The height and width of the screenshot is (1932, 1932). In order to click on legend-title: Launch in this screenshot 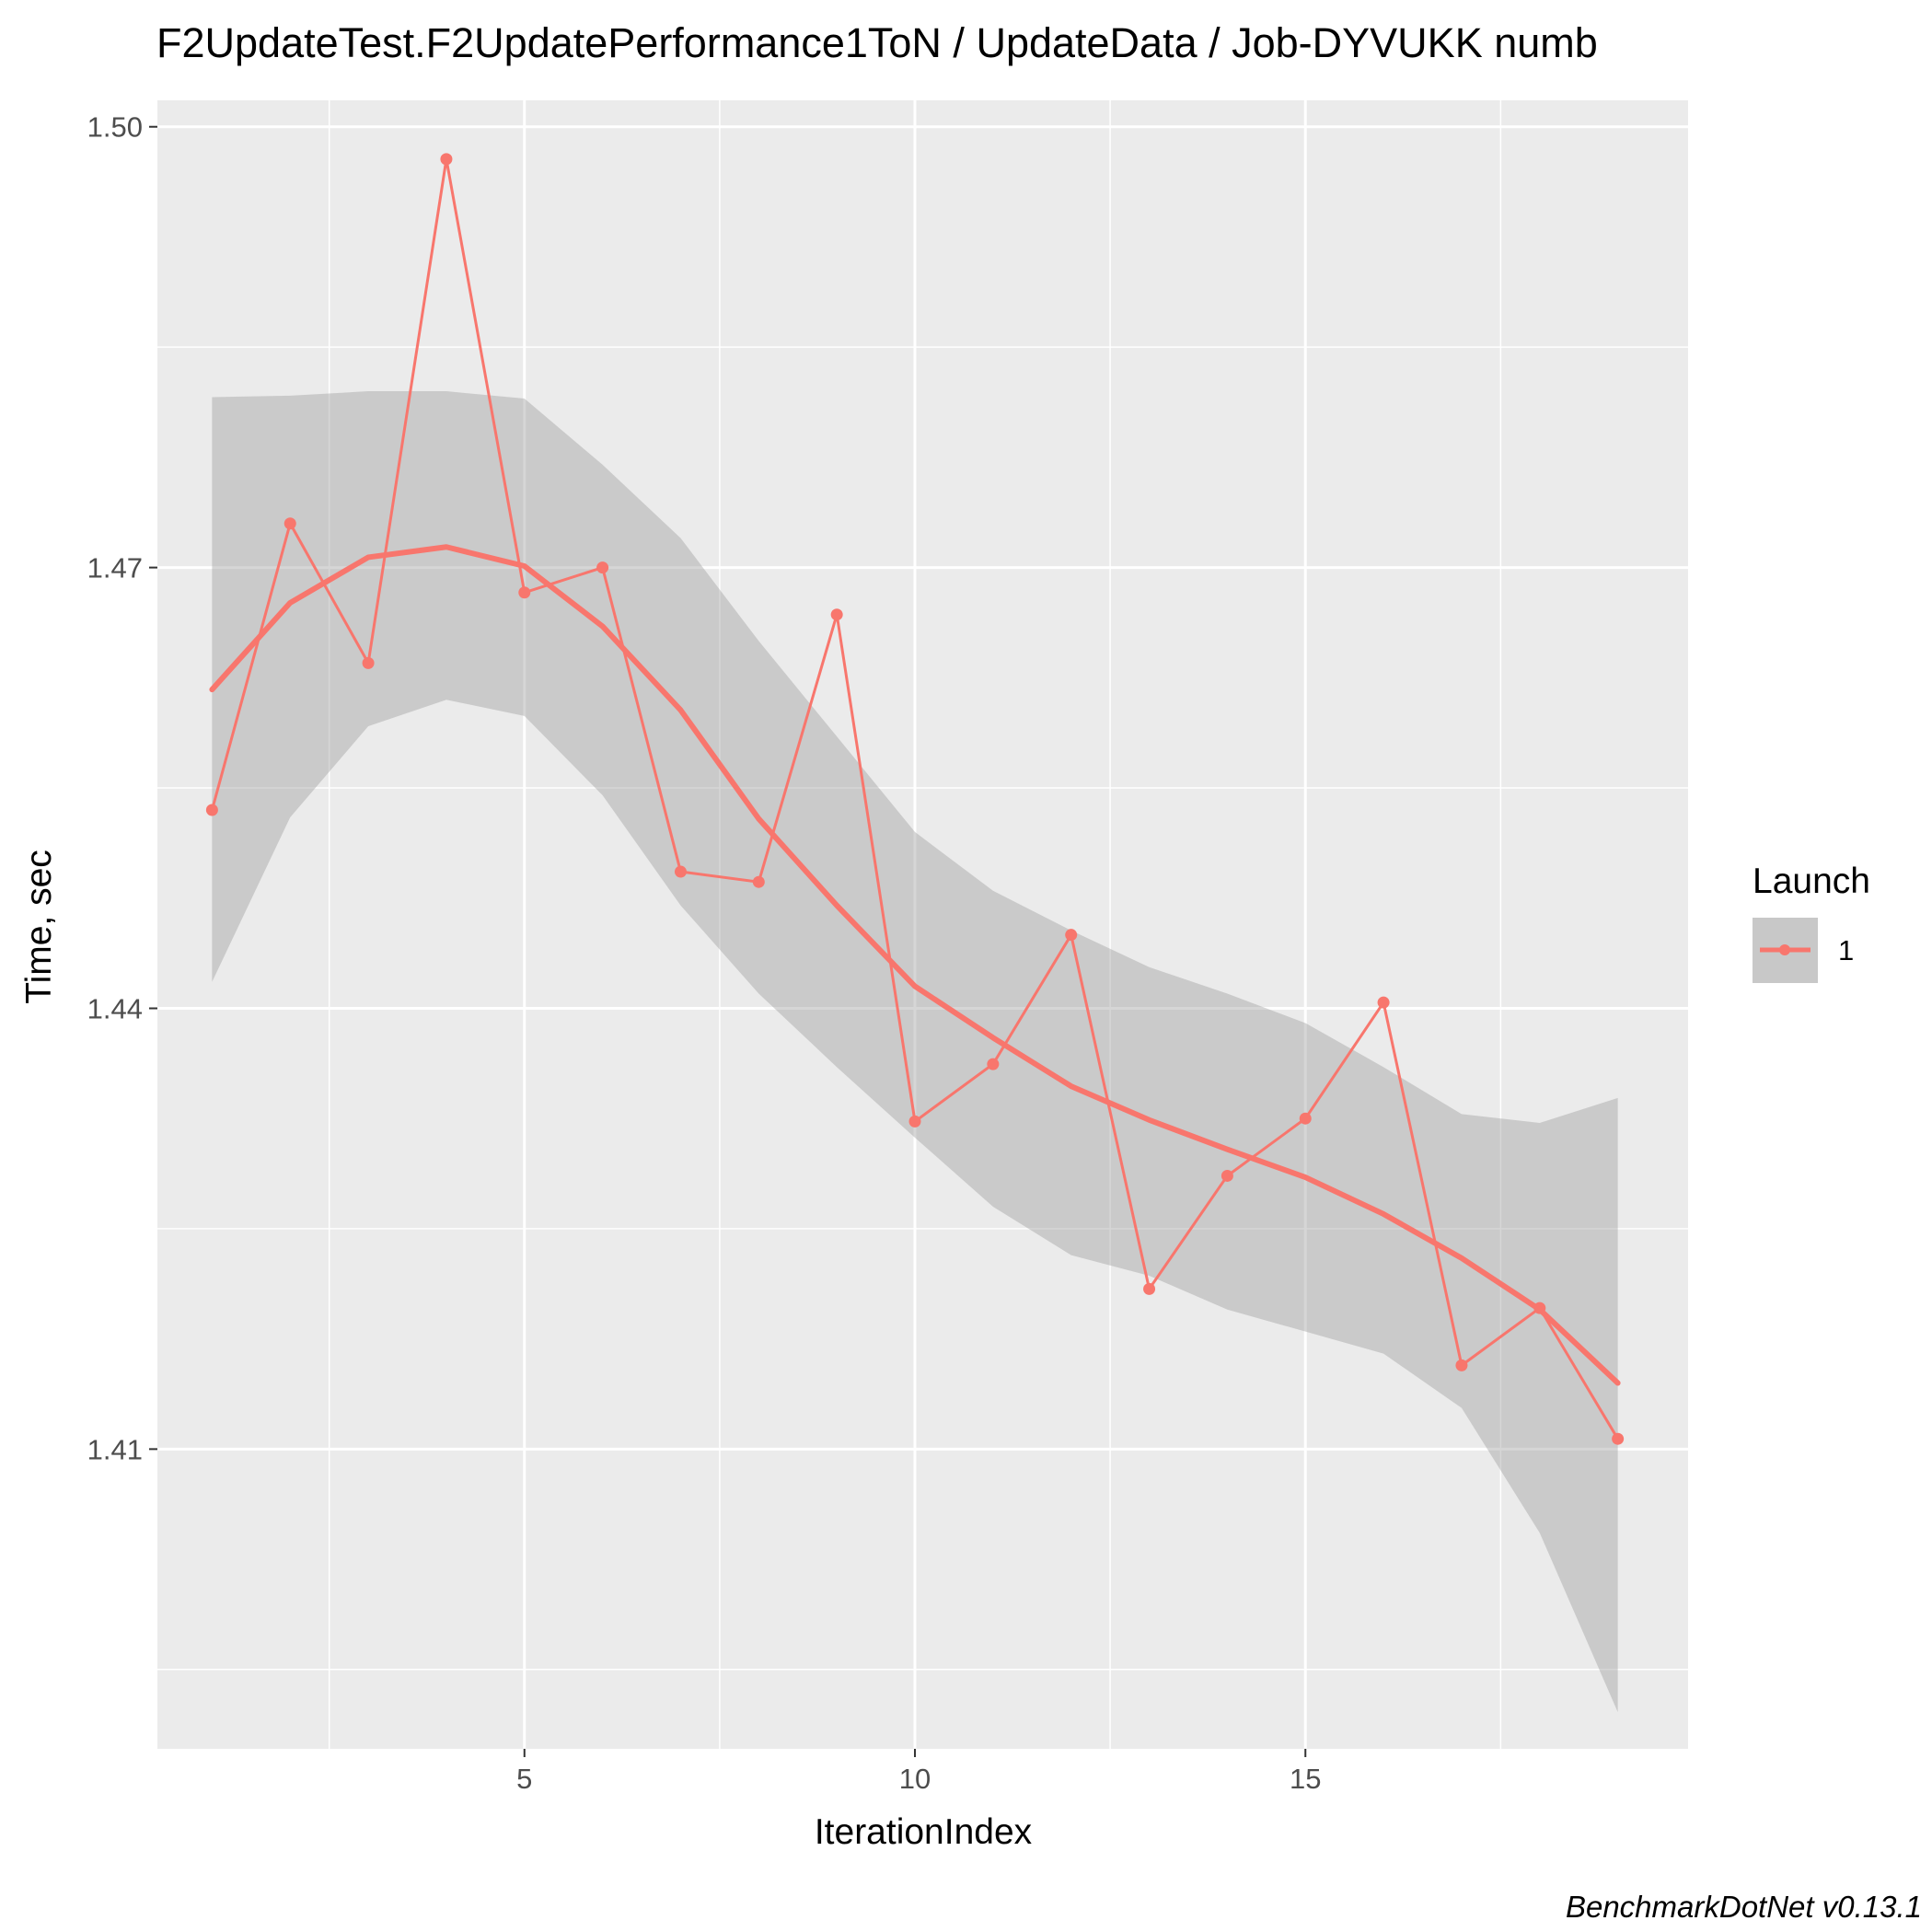, I will do `click(1812, 882)`.